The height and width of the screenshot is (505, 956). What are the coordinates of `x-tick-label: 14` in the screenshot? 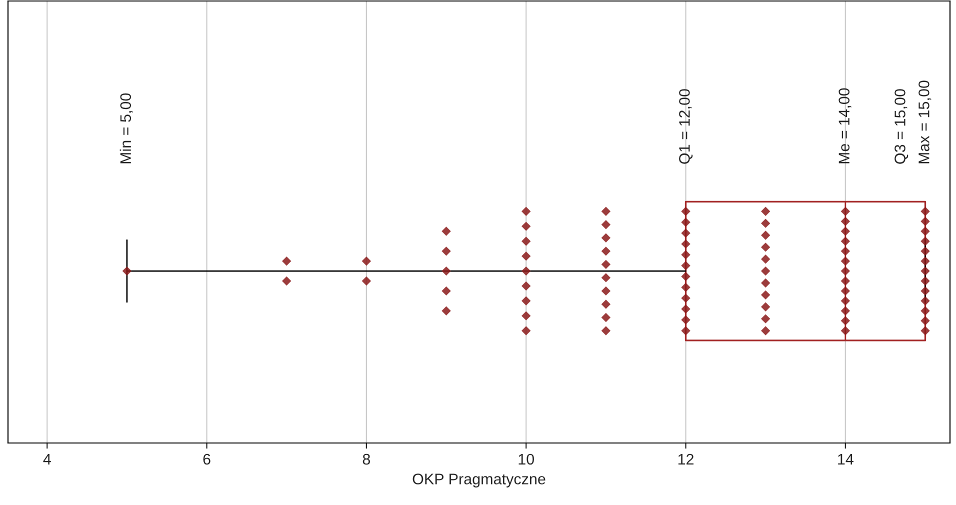 It's located at (846, 459).